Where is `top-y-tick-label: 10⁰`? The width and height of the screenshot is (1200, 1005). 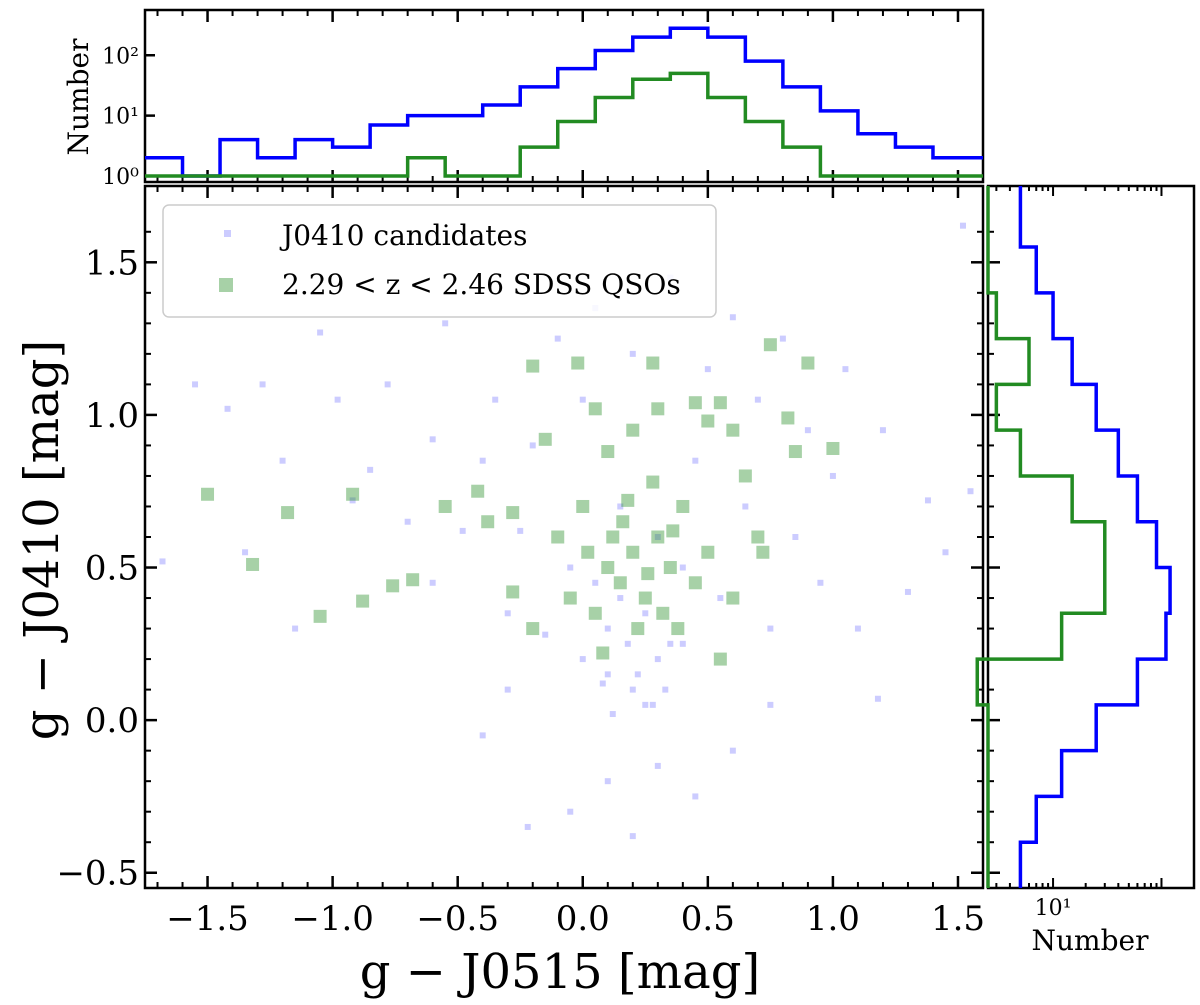
top-y-tick-label: 10⁰ is located at coordinates (120, 177).